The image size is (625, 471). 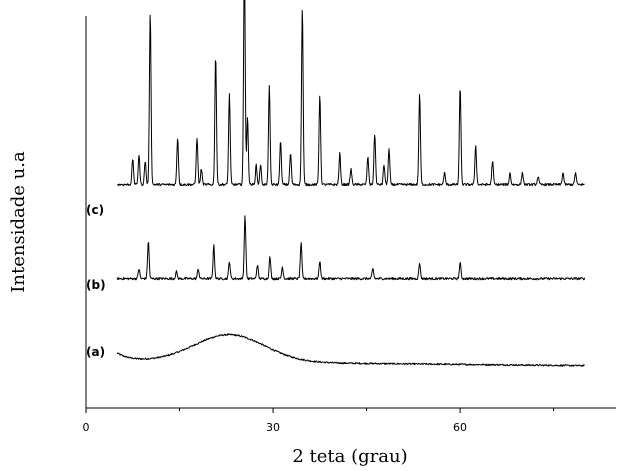 What do you see at coordinates (18, 222) in the screenshot?
I see `y-axis-title: Intensidade u.a` at bounding box center [18, 222].